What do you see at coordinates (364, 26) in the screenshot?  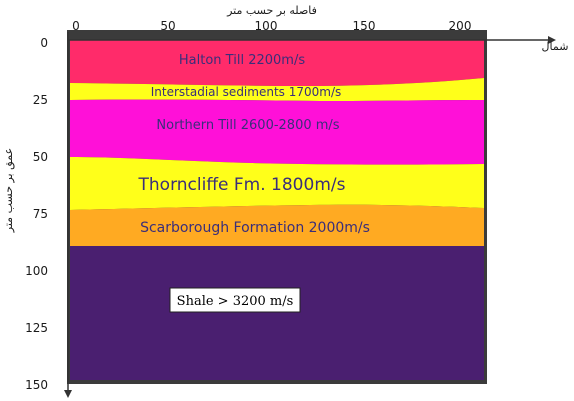 I see `x-tick-label: 150` at bounding box center [364, 26].